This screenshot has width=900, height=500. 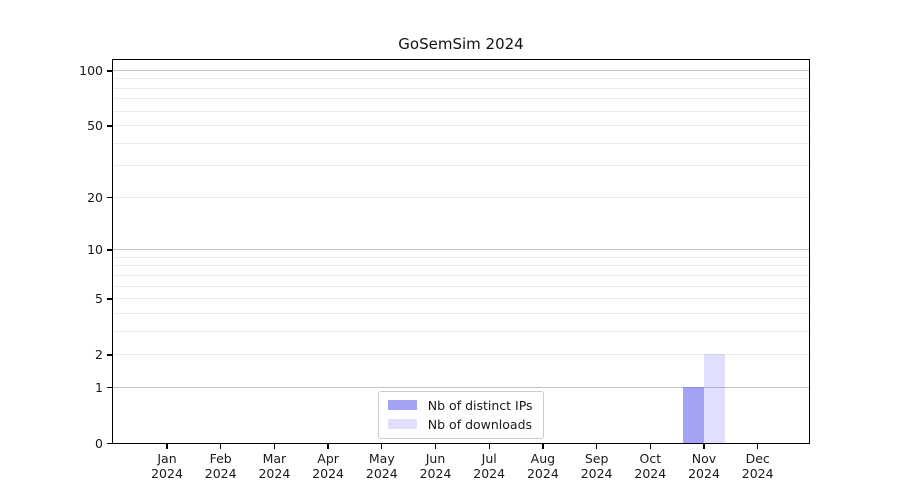 What do you see at coordinates (435, 466) in the screenshot?
I see `x-tick-label-jun: Jun 2024` at bounding box center [435, 466].